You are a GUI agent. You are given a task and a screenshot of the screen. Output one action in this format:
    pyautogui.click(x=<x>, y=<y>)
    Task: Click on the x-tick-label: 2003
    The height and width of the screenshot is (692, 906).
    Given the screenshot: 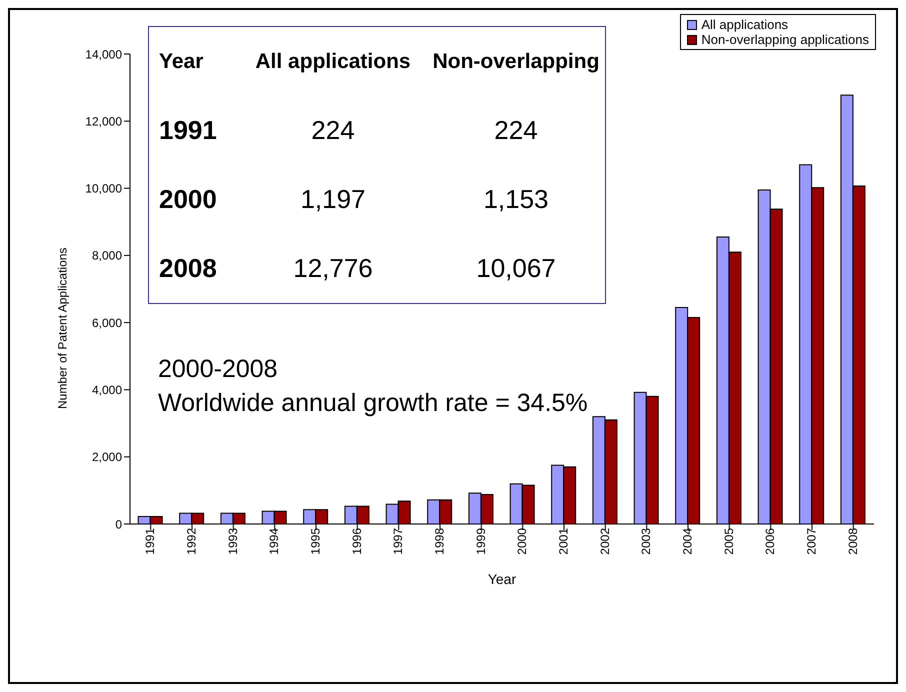 What is the action you would take?
    pyautogui.click(x=646, y=541)
    